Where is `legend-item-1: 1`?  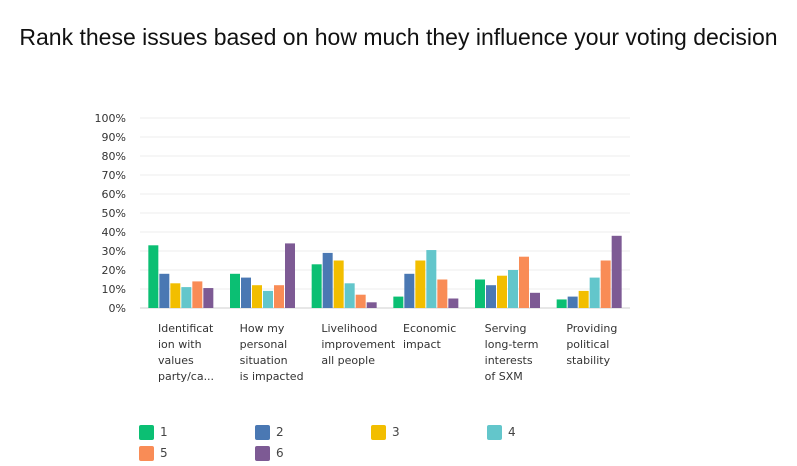
legend-item-1: 1 is located at coordinates (153, 432).